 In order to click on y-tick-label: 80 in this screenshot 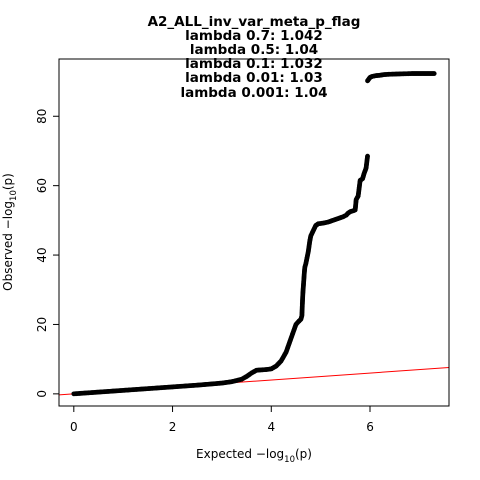, I will do `click(42, 116)`.